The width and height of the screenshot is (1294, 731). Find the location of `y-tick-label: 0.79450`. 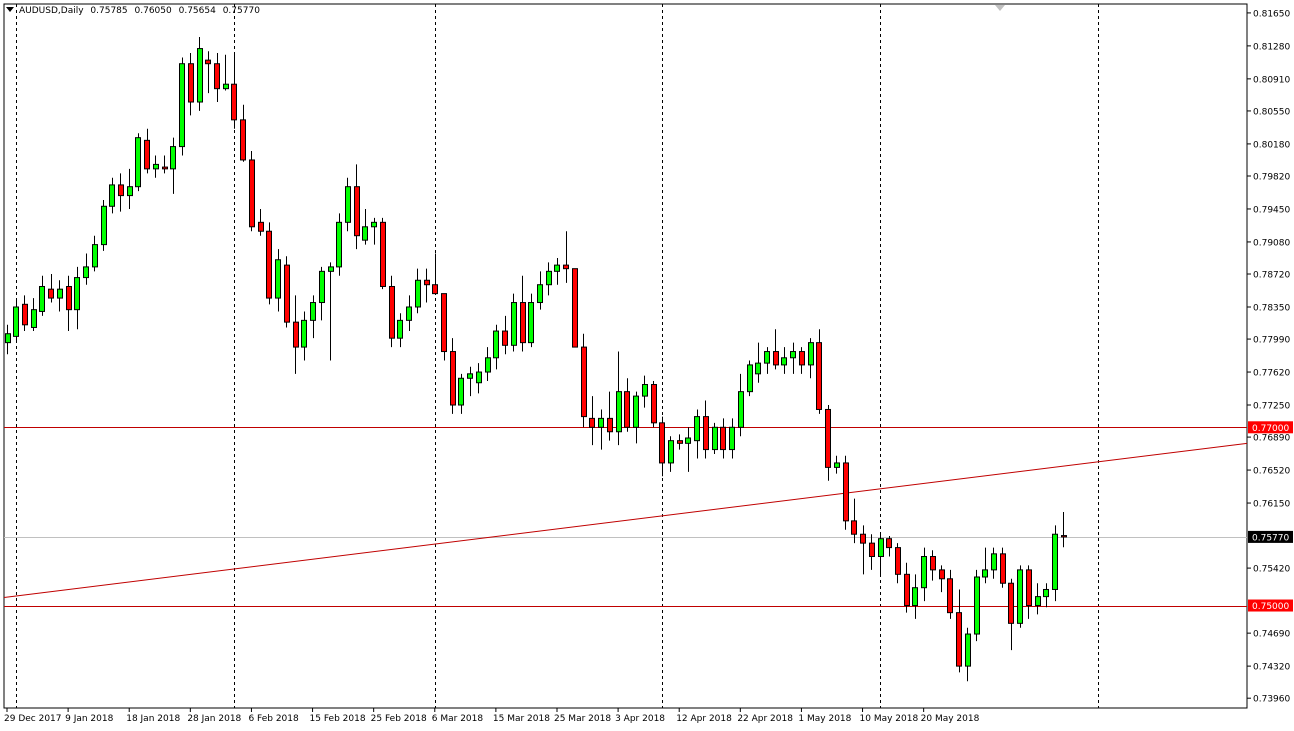

y-tick-label: 0.79450 is located at coordinates (1271, 210).